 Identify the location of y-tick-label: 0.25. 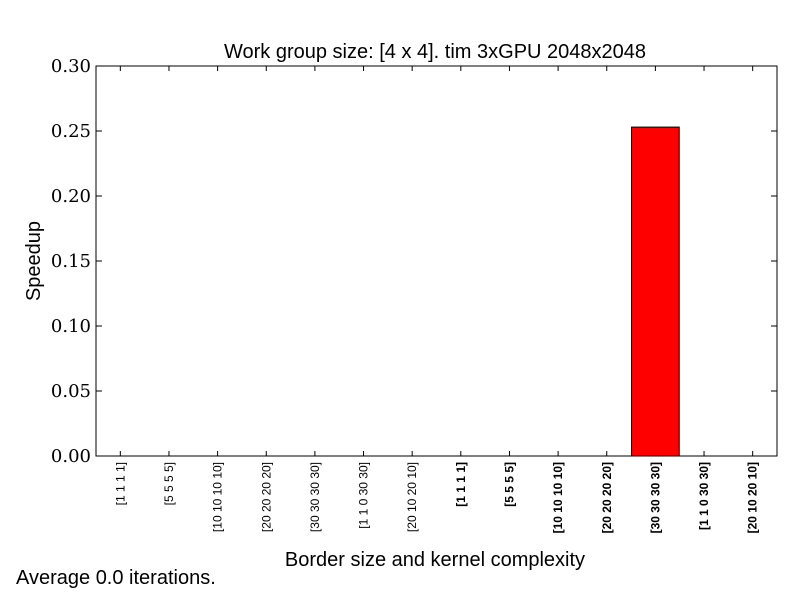
(71, 131).